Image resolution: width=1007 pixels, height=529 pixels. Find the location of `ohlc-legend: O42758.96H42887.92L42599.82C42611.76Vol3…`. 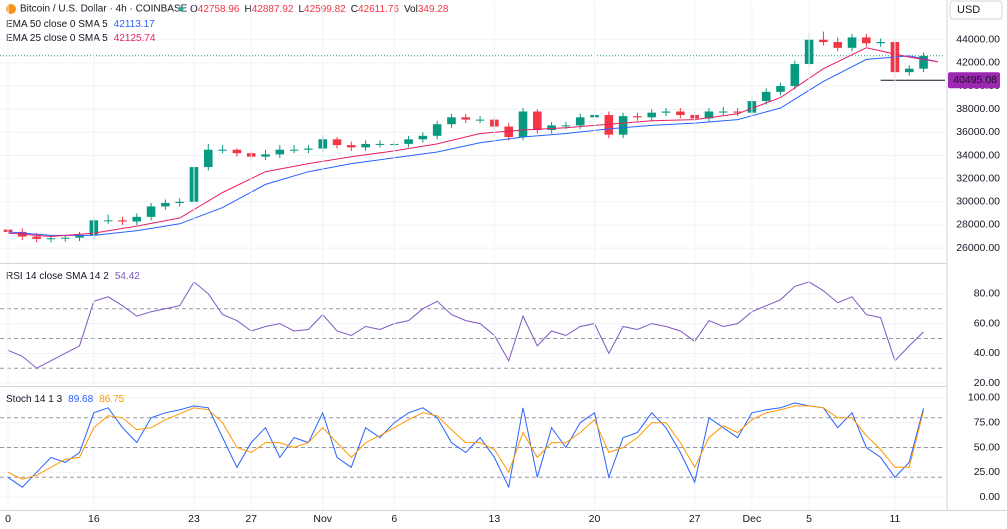

ohlc-legend: O42758.96H42887.92L42599.82C42611.76Vol3… is located at coordinates (319, 9).